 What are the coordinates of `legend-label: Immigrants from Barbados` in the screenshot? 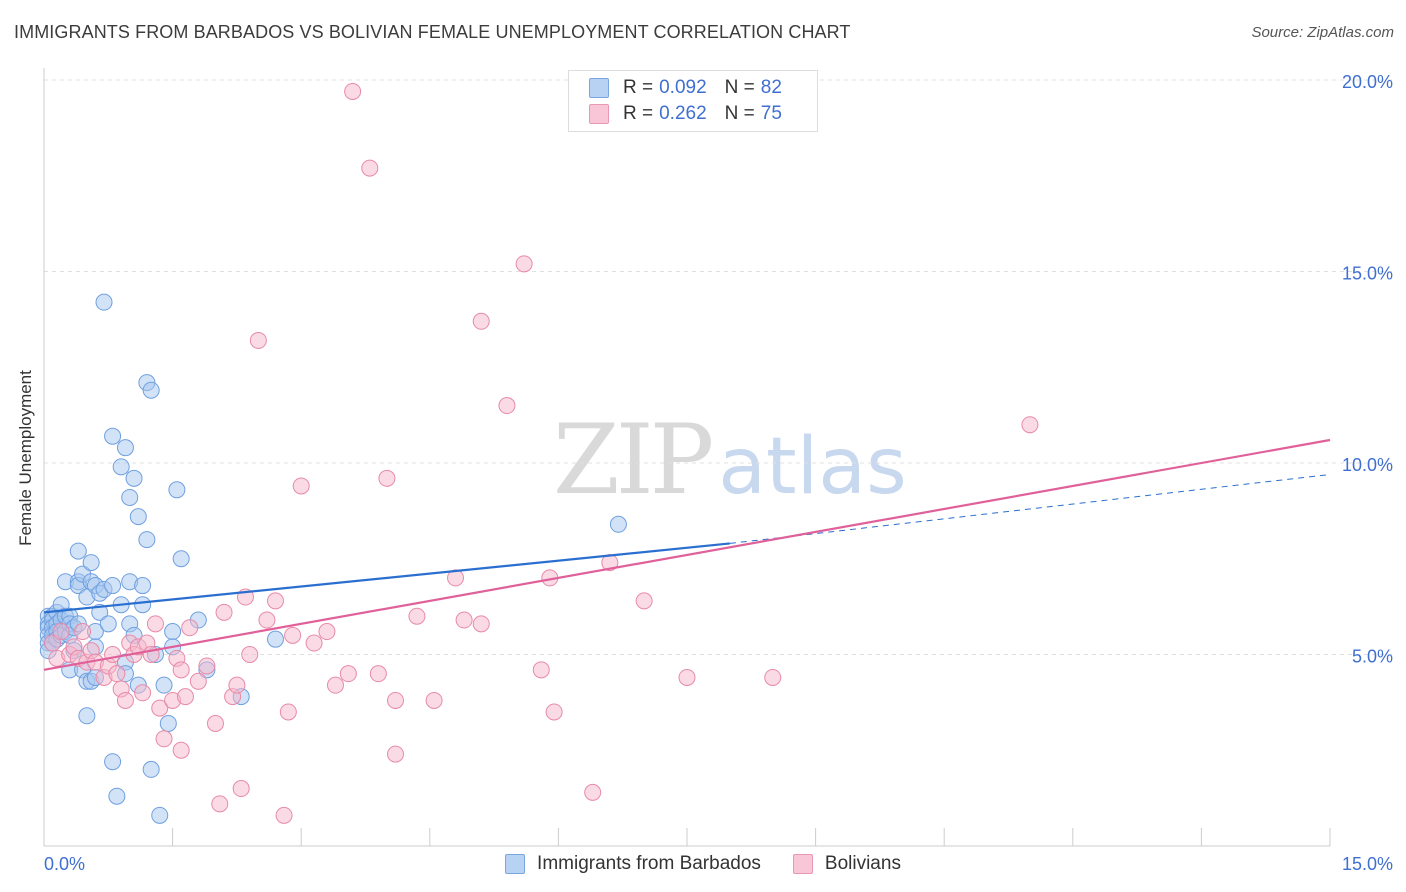 It's located at (649, 863).